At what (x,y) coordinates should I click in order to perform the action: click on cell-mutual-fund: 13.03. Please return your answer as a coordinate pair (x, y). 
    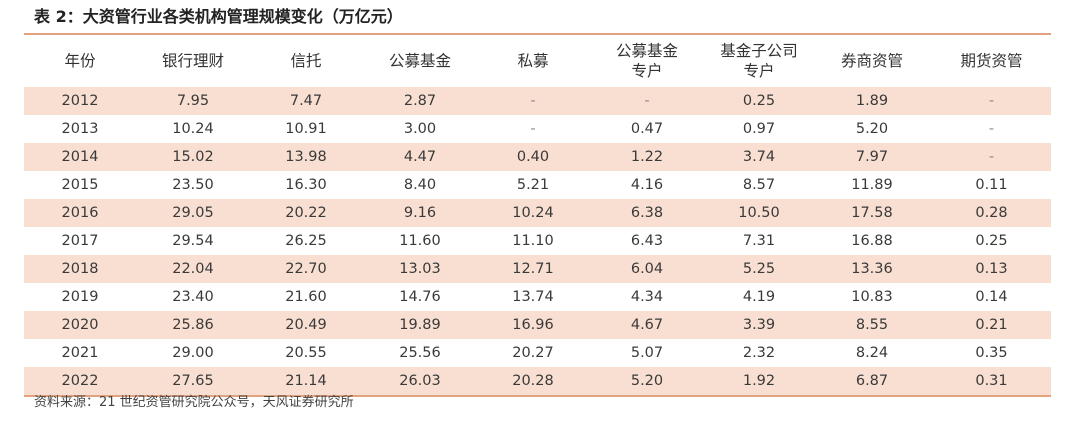
    Looking at the image, I should click on (420, 269).